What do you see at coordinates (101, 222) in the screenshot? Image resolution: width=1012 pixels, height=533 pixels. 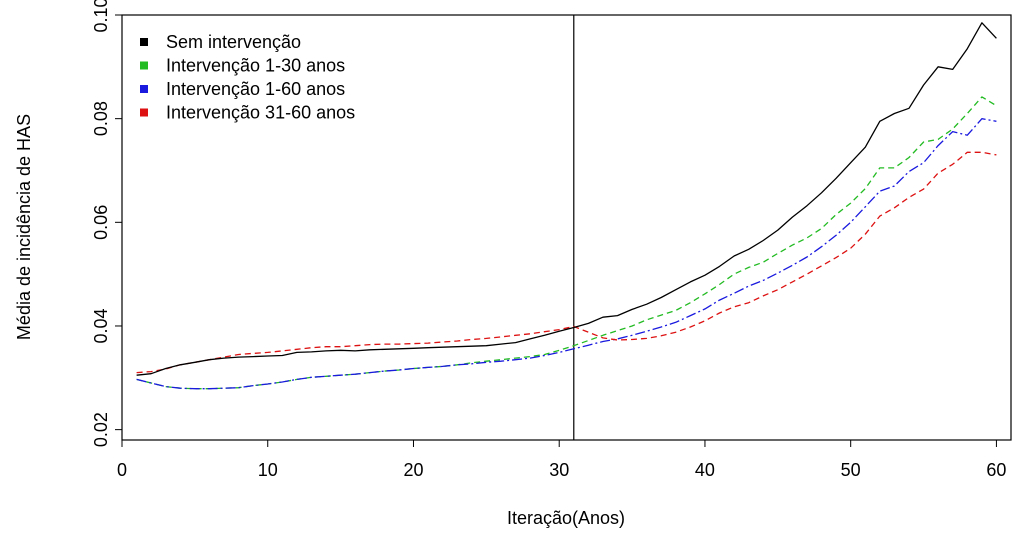 I see `y-tick-label: 0.06` at bounding box center [101, 222].